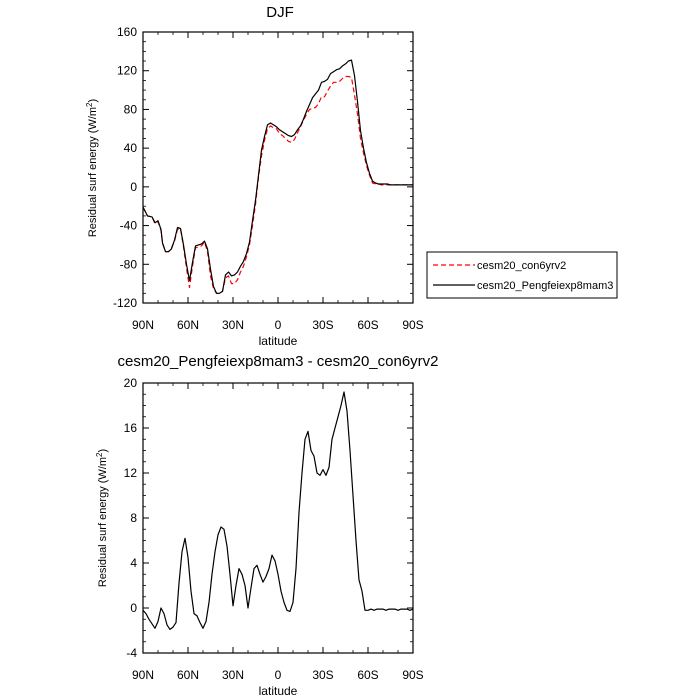  I want to click on y-tick-label: 16, so click(131, 428).